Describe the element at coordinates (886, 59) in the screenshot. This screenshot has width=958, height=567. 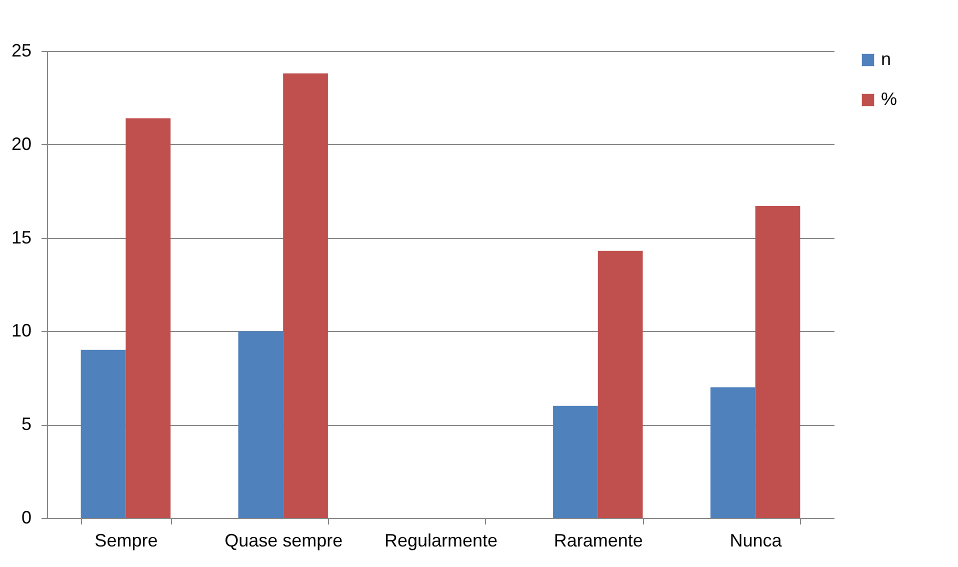
I see `legend-label: n` at that location.